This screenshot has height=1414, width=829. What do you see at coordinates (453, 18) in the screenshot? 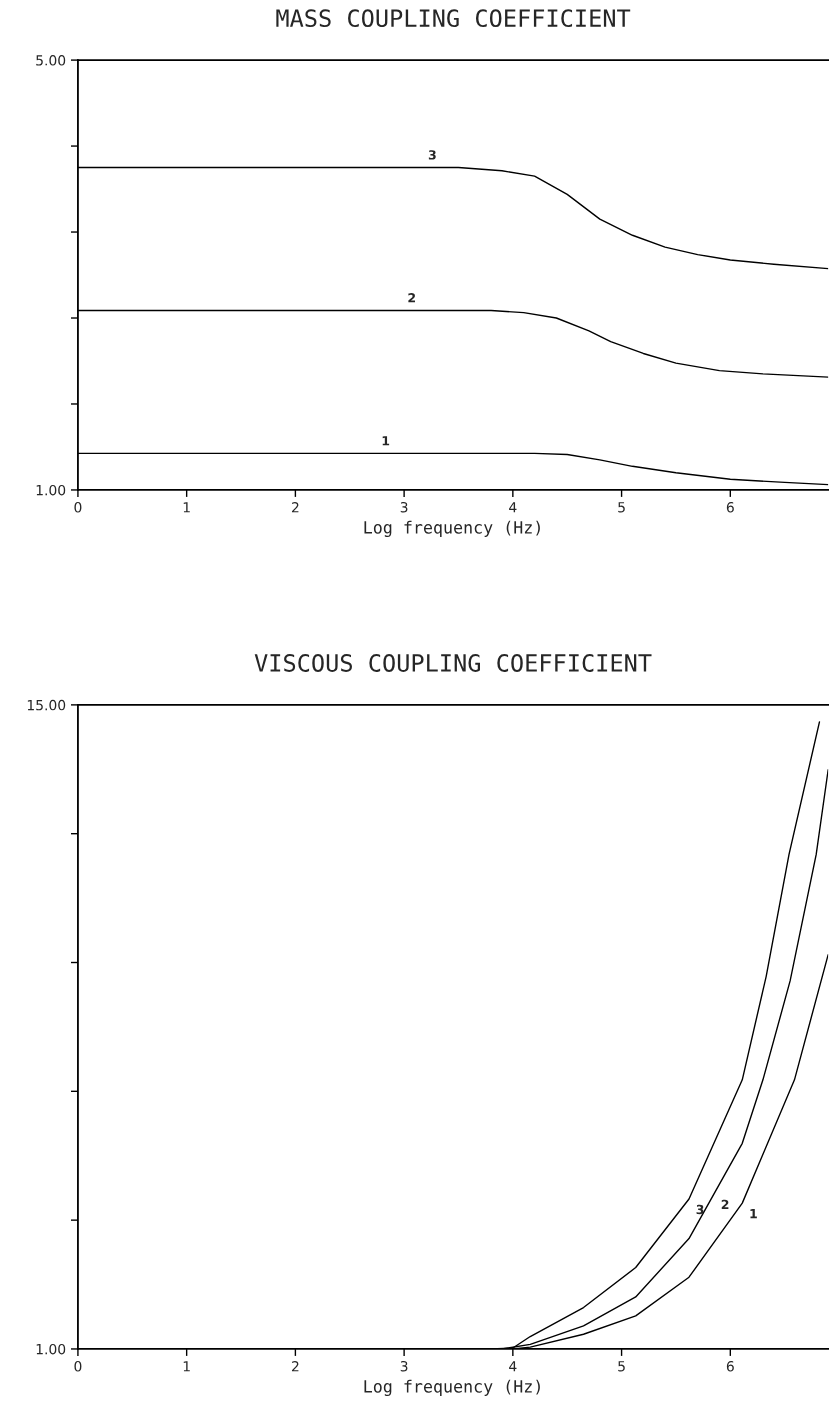
I see `chart-title: MASS COUPLING COEFFICIENT` at bounding box center [453, 18].